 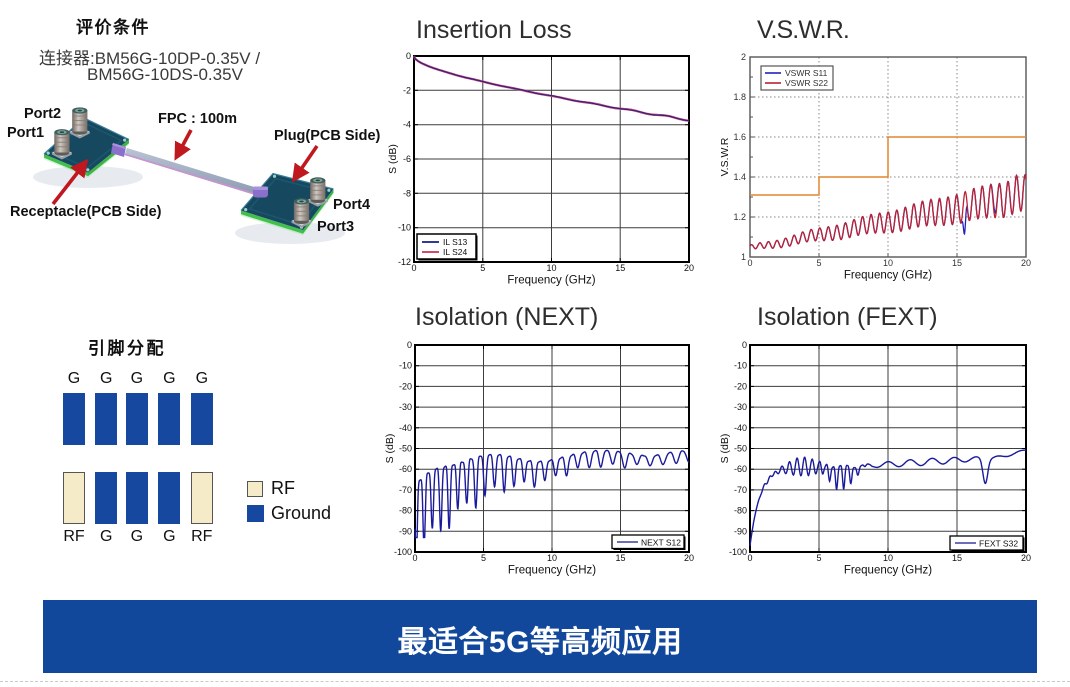 I want to click on svg-text: IL S24, so click(x=455, y=252).